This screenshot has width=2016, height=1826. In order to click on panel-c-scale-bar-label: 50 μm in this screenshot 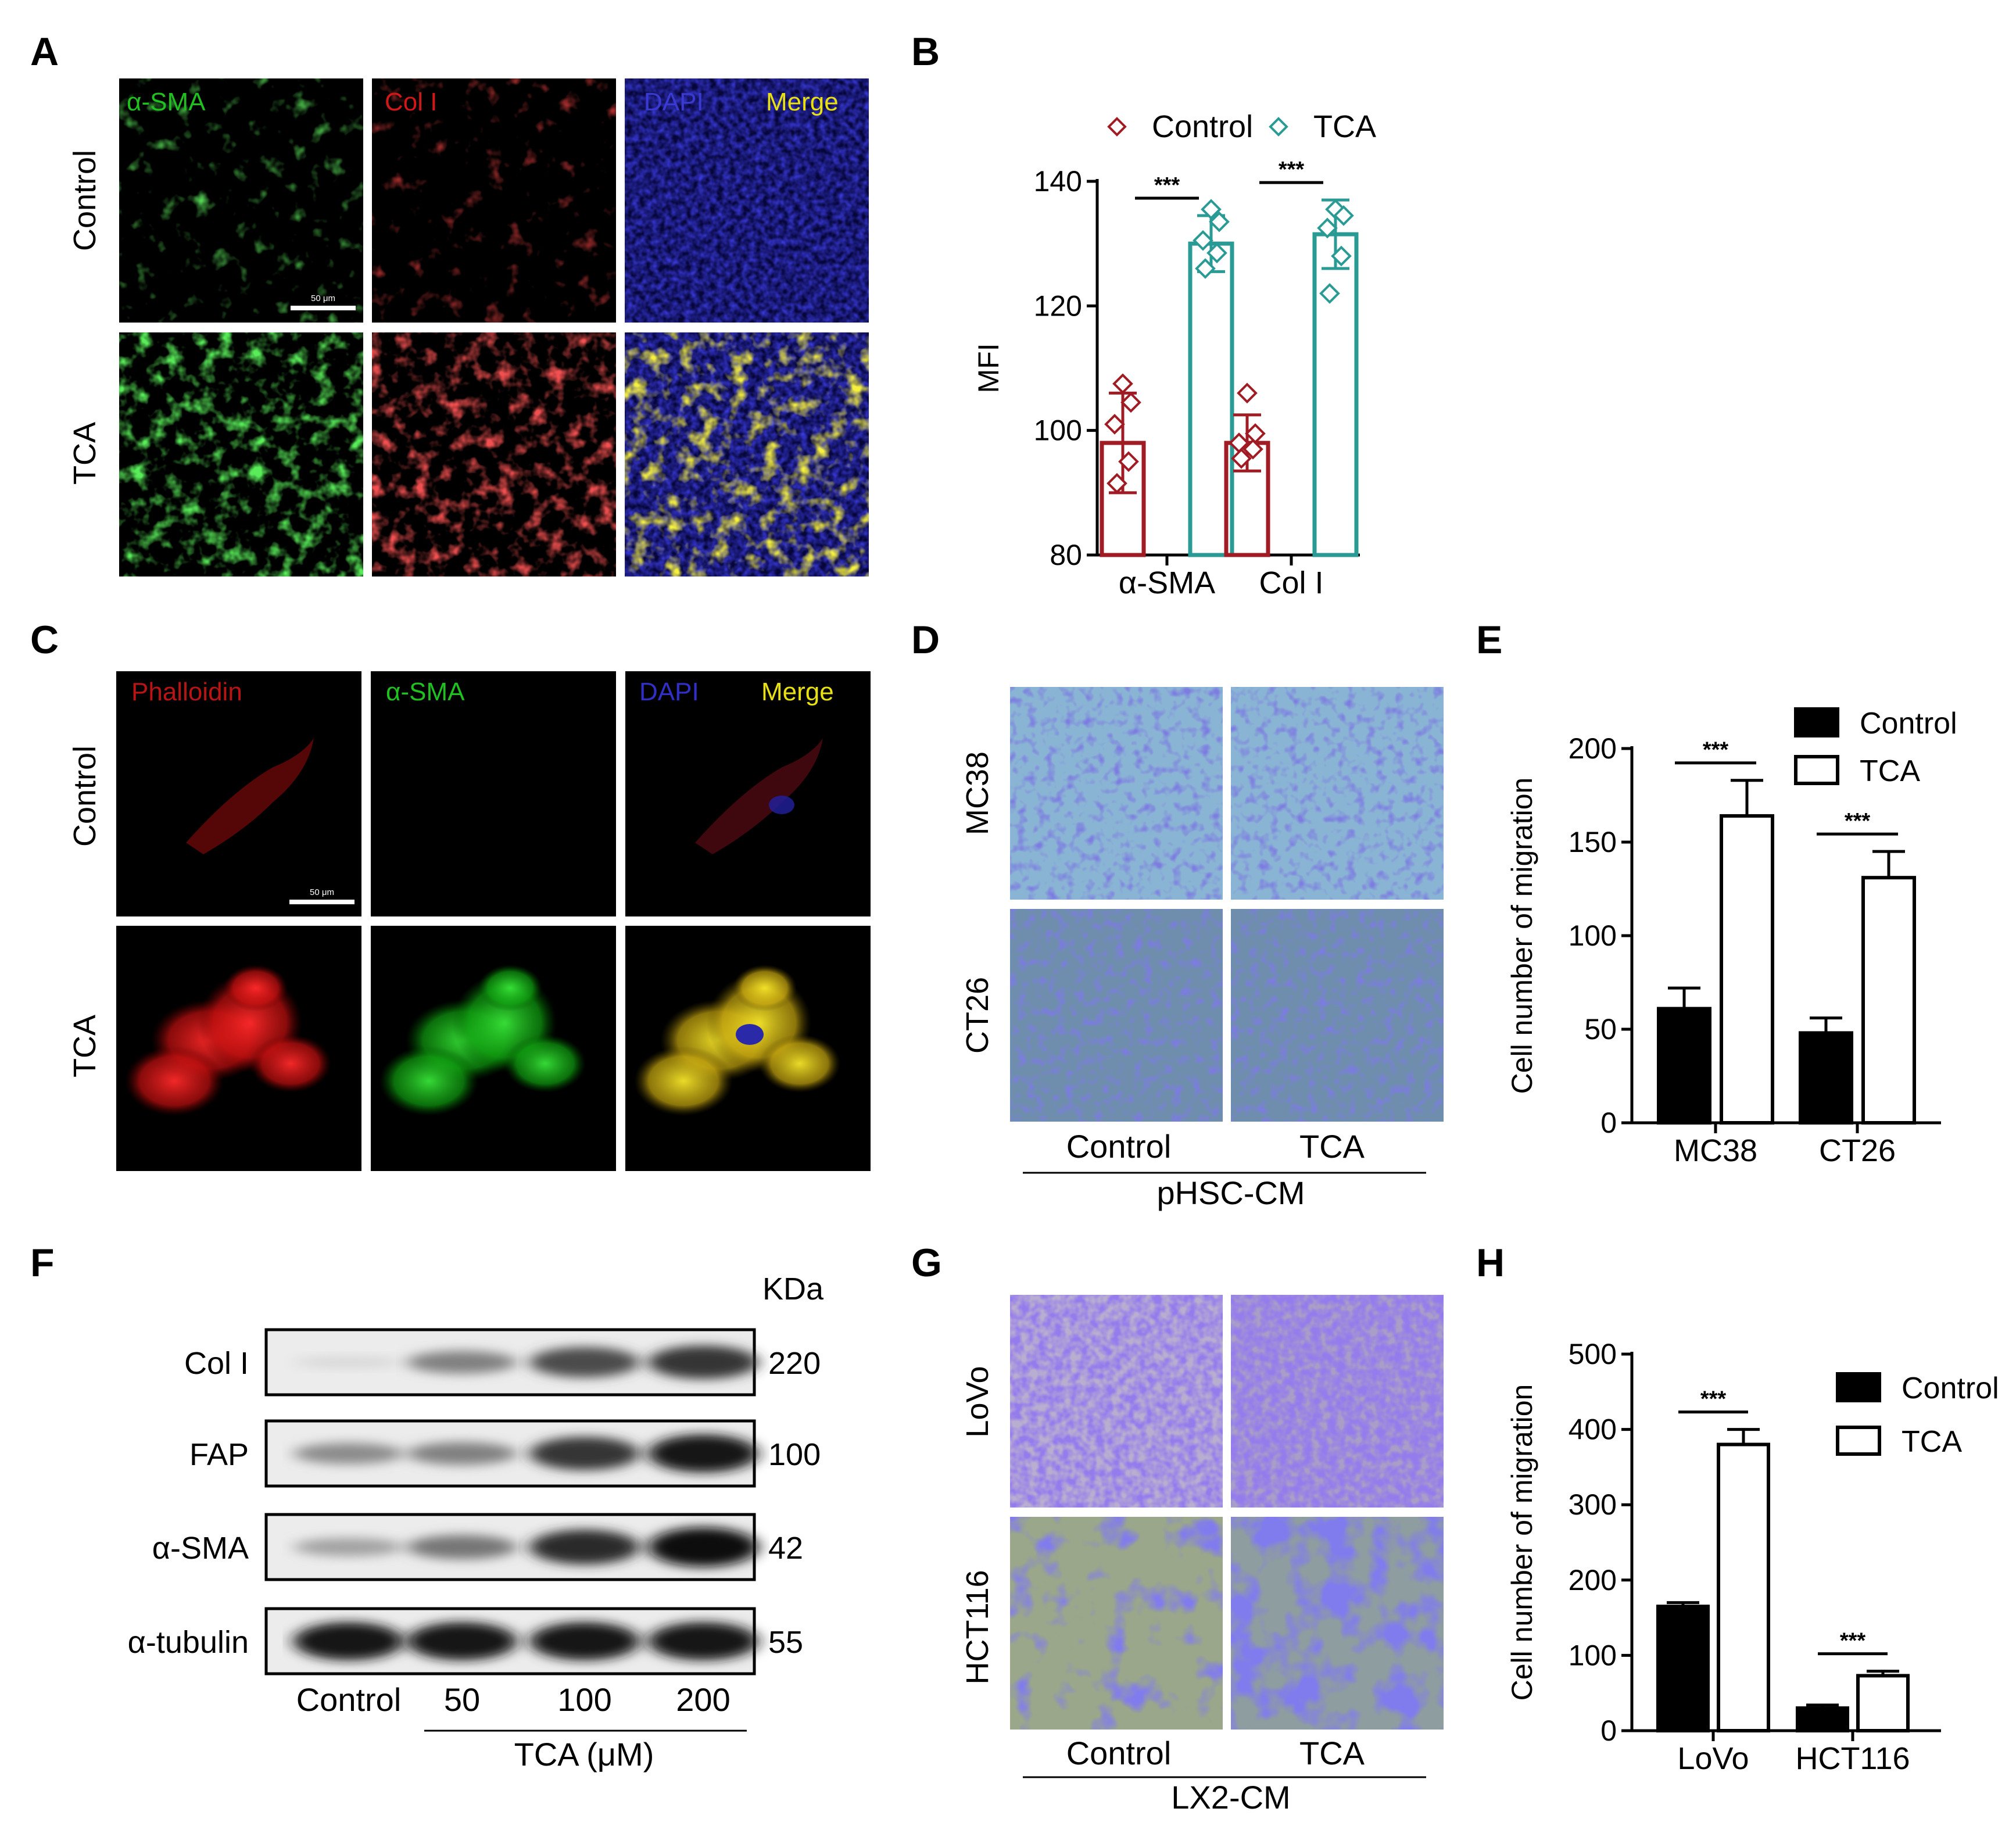, I will do `click(322, 892)`.